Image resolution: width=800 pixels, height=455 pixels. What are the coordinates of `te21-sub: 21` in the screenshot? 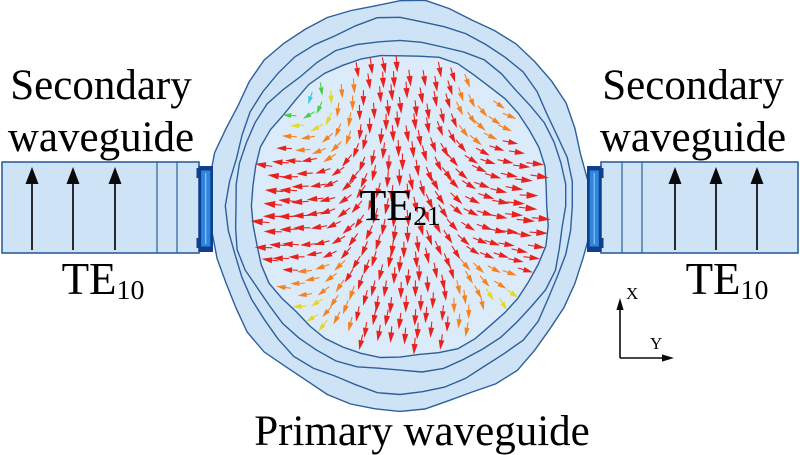 It's located at (427, 215).